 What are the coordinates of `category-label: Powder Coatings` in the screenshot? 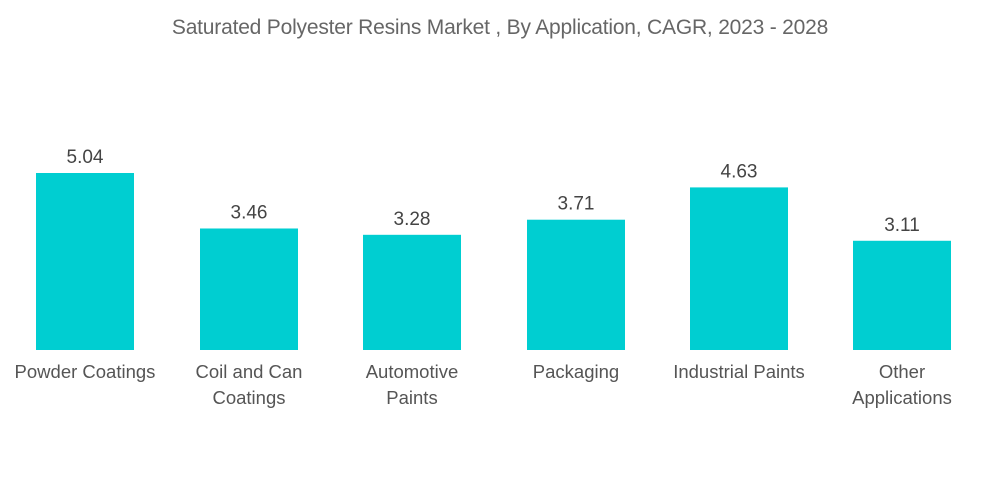 It's located at (85, 371).